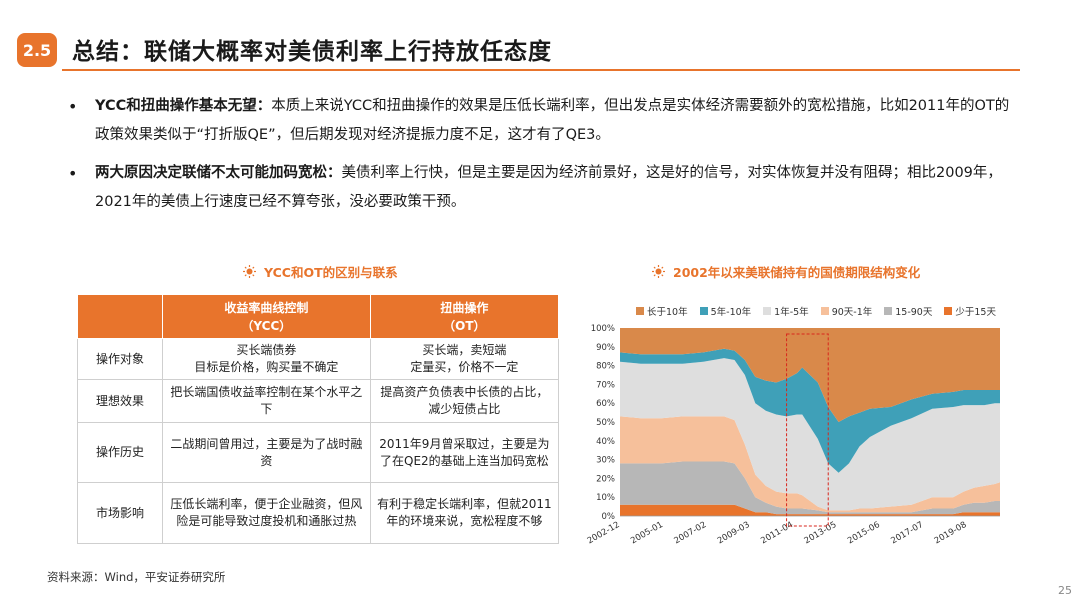 This screenshot has width=1080, height=608. What do you see at coordinates (605, 385) in the screenshot?
I see `y-tick-label: 70%` at bounding box center [605, 385].